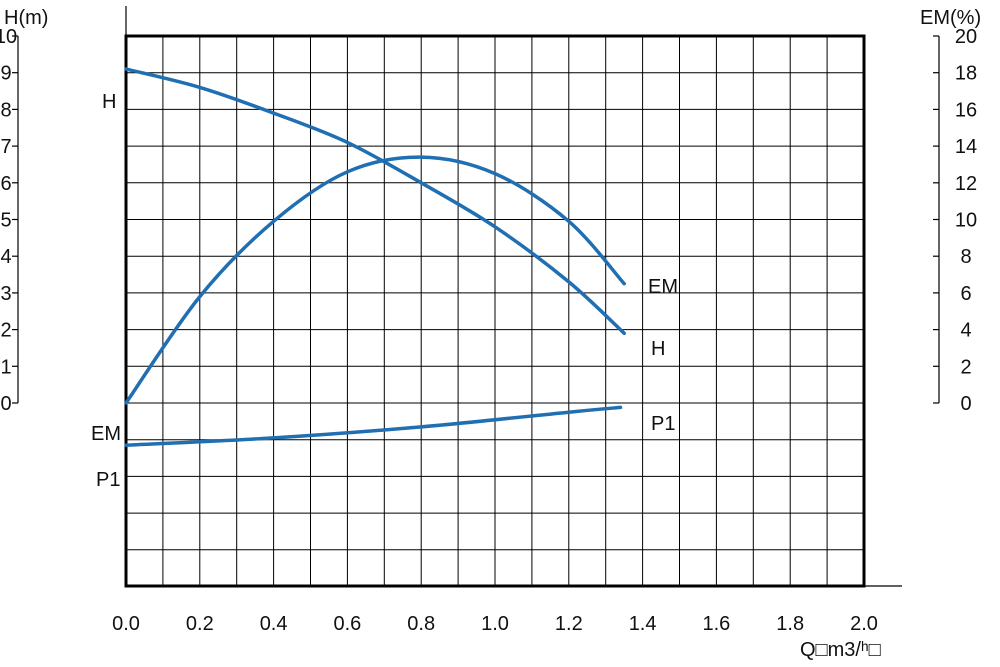 The width and height of the screenshot is (1000, 667). What do you see at coordinates (966, 221) in the screenshot?
I see `right-tick-label: 10` at bounding box center [966, 221].